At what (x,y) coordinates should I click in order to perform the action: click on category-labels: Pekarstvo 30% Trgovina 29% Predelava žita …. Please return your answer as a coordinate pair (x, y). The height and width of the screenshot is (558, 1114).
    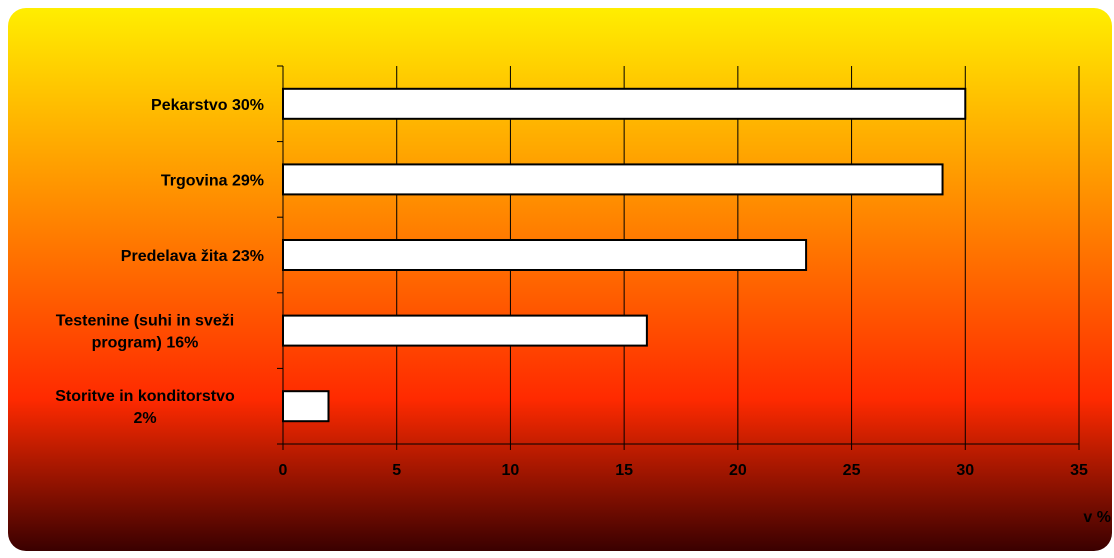
    Looking at the image, I should click on (159, 262).